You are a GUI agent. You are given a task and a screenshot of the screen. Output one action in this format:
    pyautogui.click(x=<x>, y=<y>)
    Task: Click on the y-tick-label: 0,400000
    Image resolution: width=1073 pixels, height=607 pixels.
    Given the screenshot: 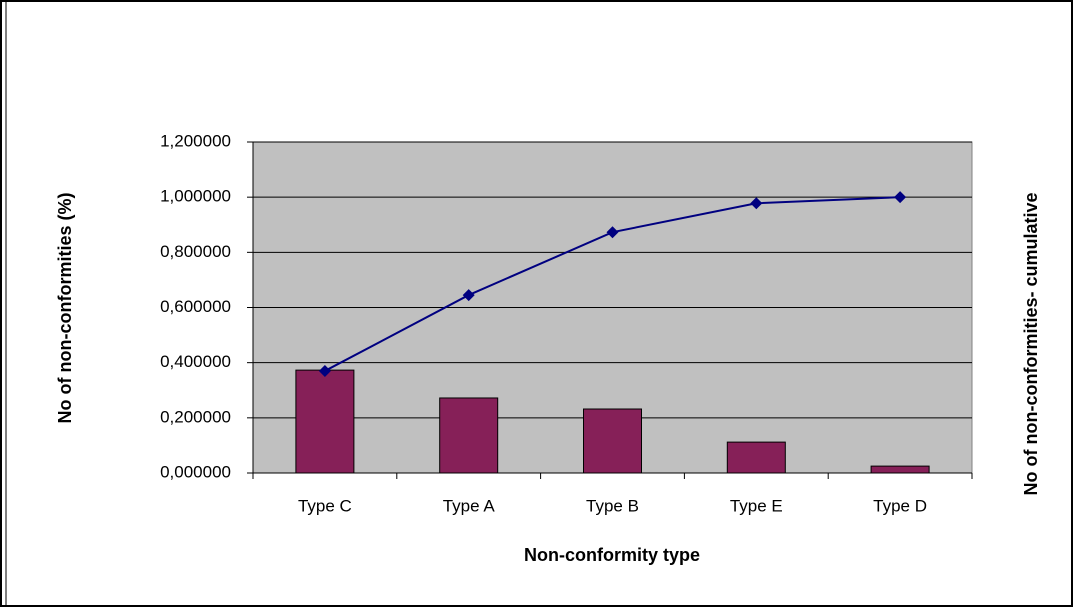 What is the action you would take?
    pyautogui.click(x=195, y=361)
    